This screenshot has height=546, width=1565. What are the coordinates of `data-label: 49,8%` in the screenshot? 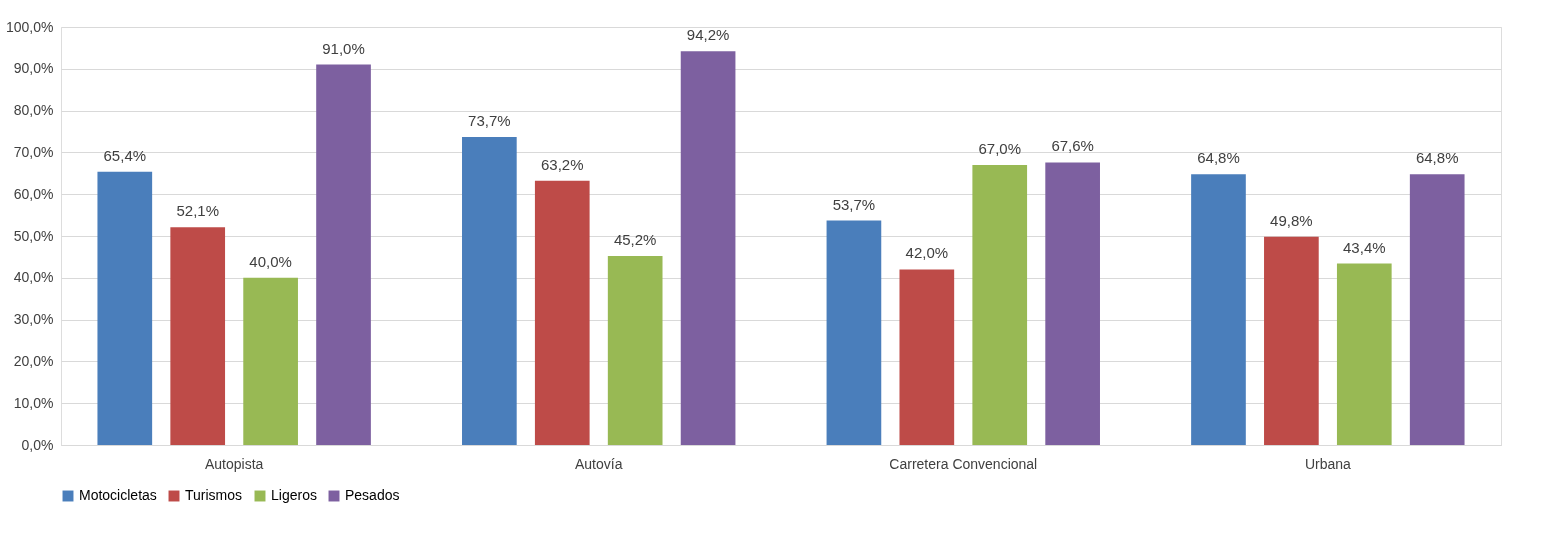 It's located at (1291, 220).